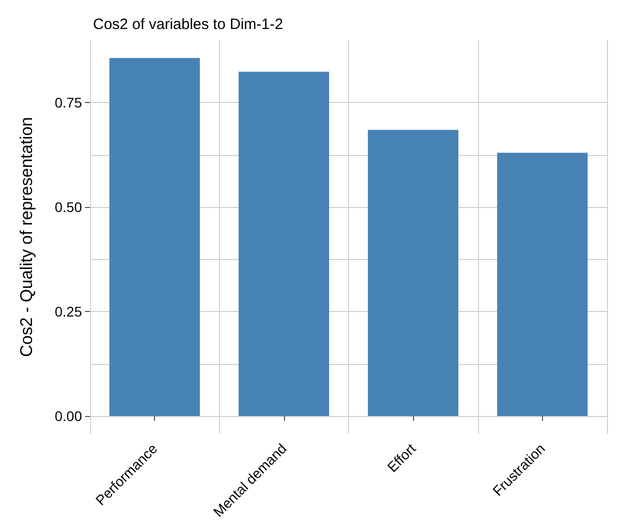  I want to click on y-tick-label: 0.75, so click(68, 102).